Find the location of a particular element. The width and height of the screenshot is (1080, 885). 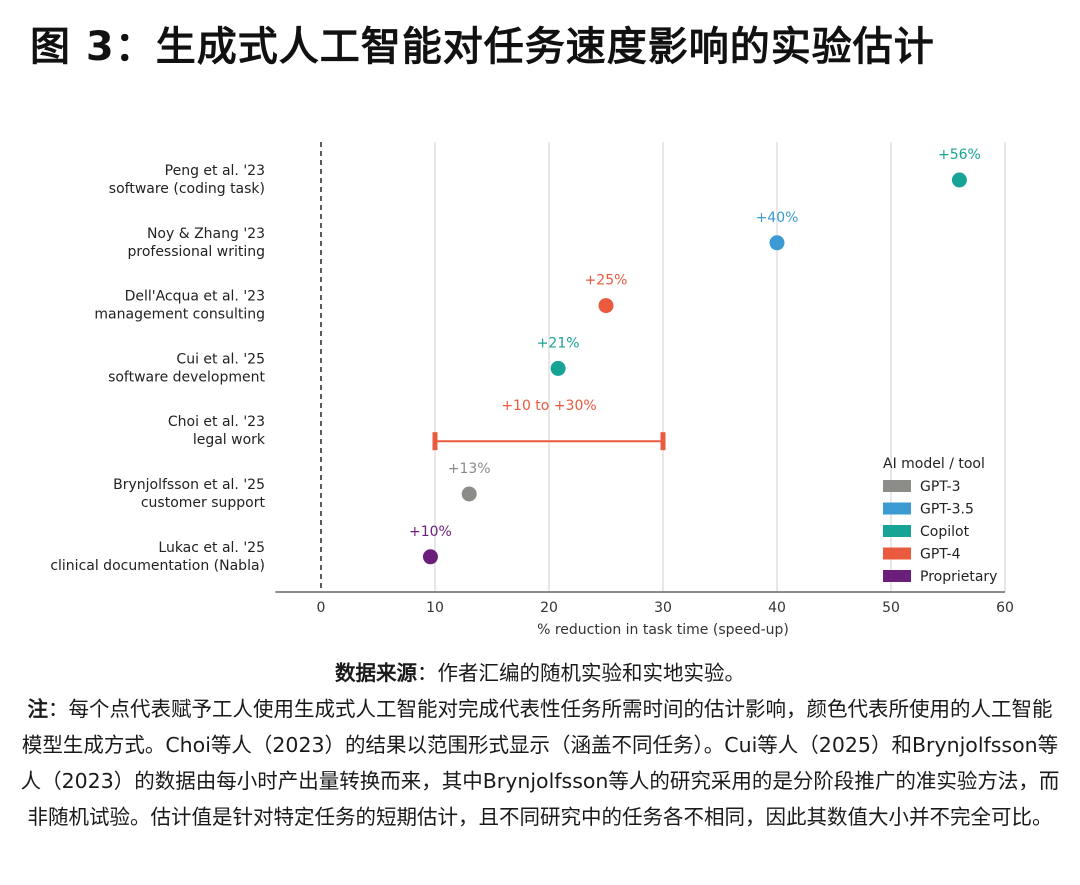

study-task-label: management consulting is located at coordinates (179, 315).